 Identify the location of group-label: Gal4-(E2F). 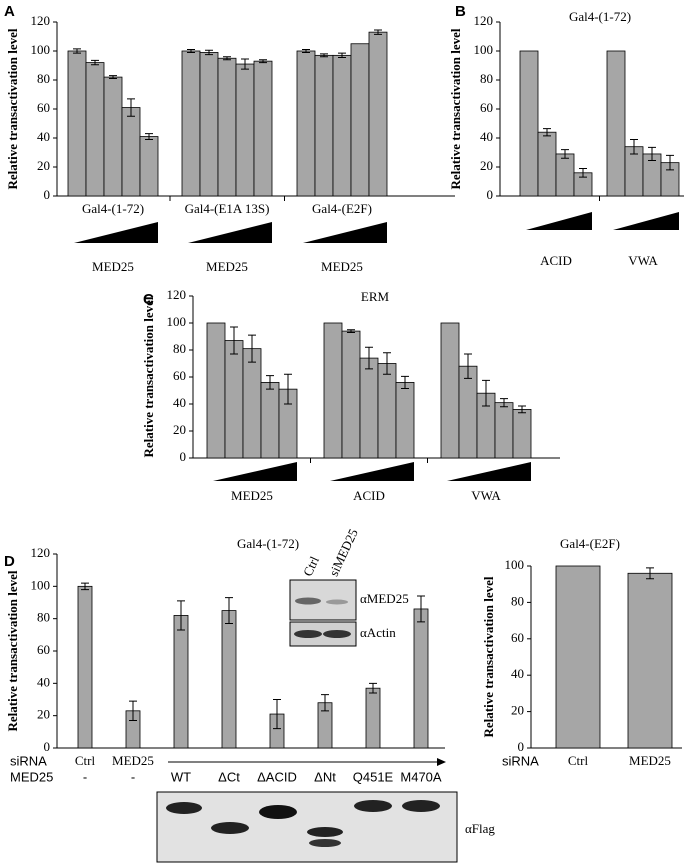
(342, 208).